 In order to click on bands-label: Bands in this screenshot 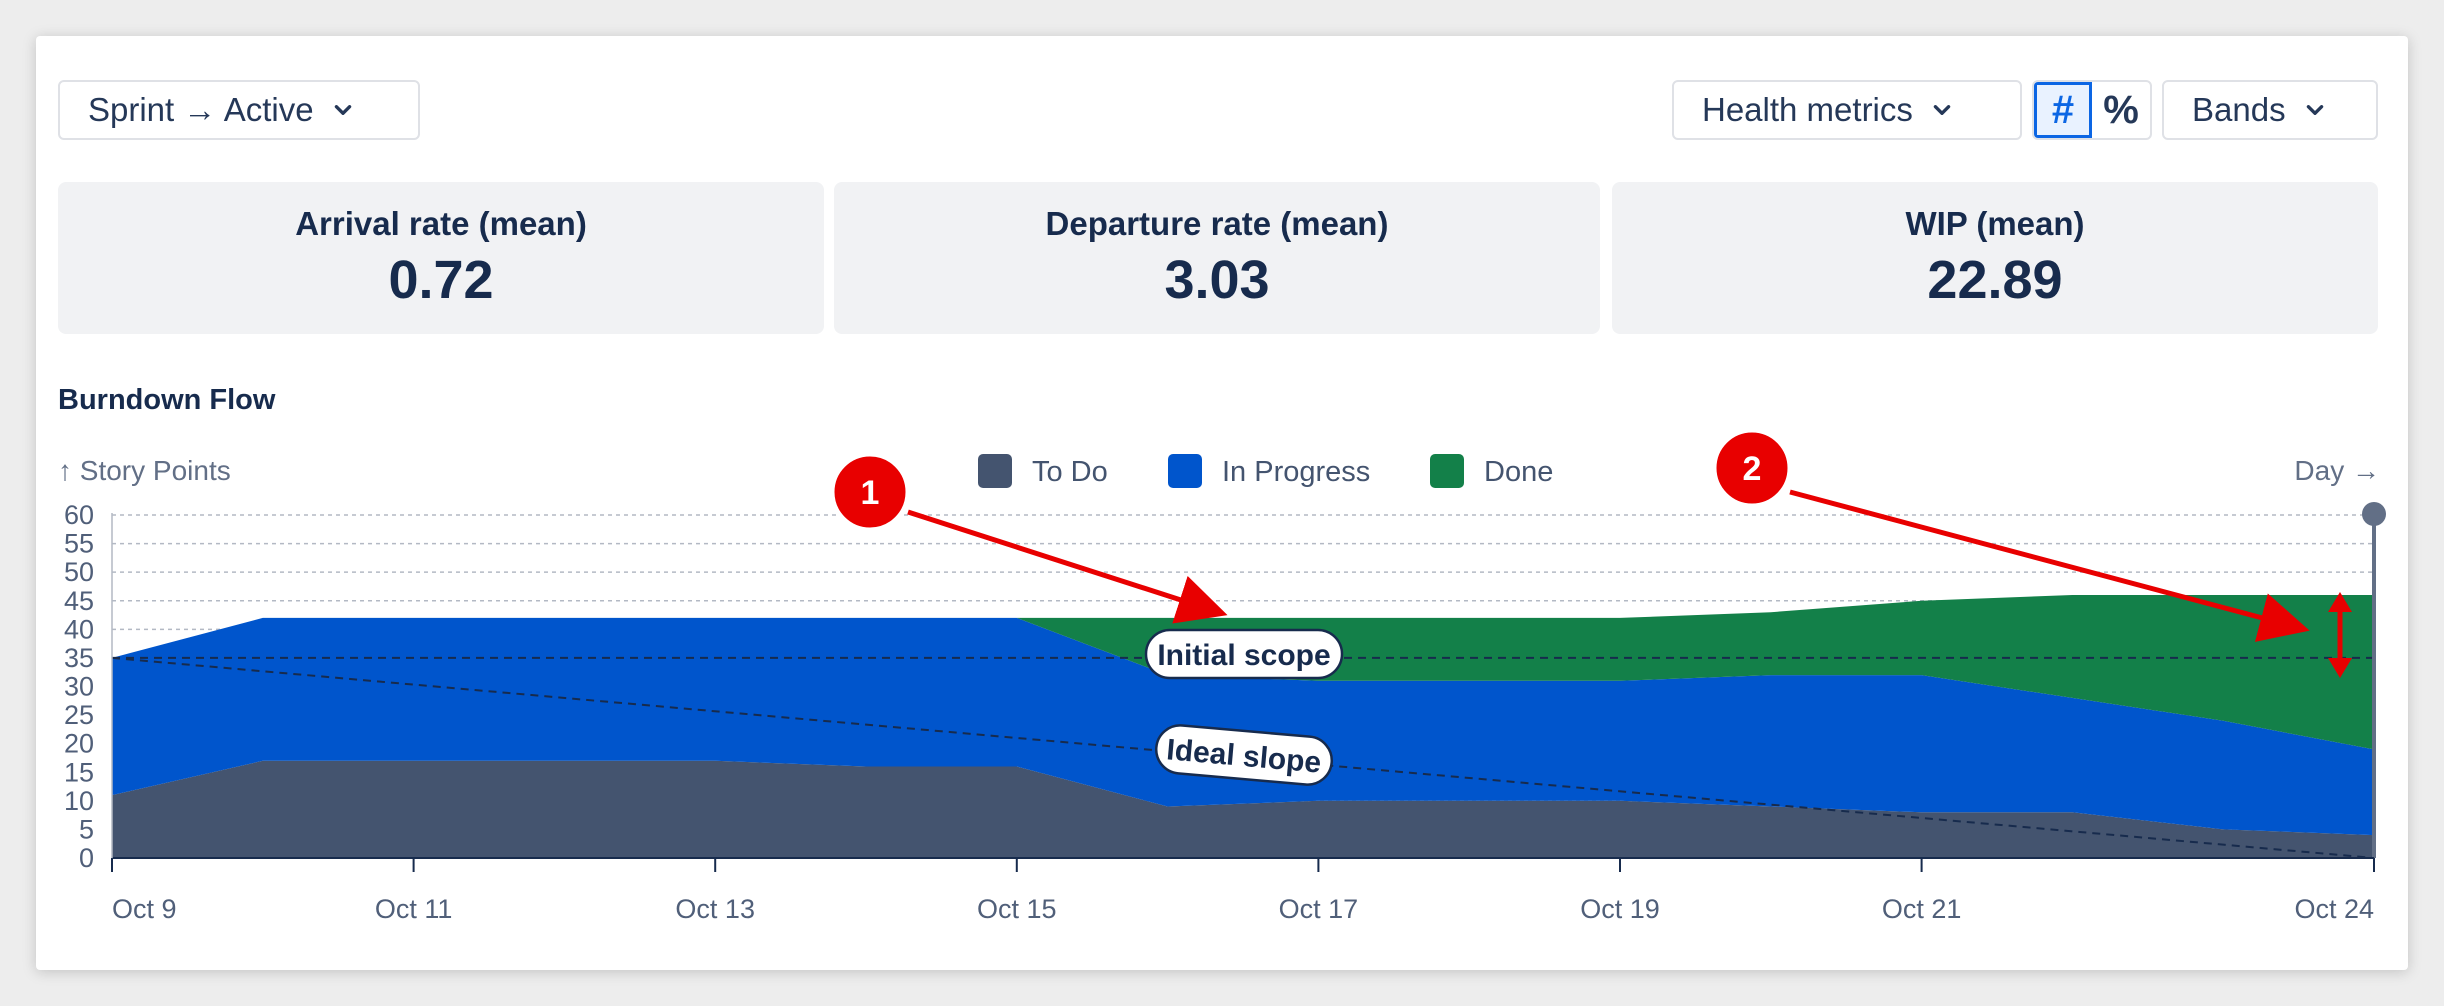, I will do `click(2239, 109)`.